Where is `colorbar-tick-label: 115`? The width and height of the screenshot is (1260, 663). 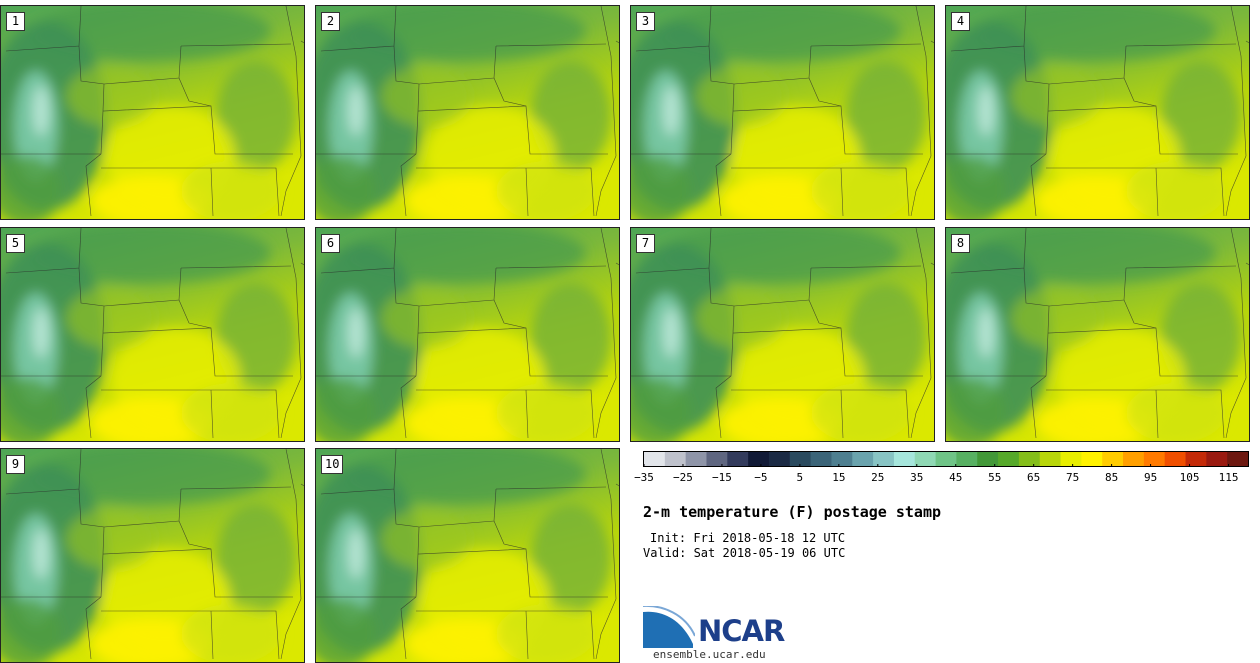 colorbar-tick-label: 115 is located at coordinates (1228, 477).